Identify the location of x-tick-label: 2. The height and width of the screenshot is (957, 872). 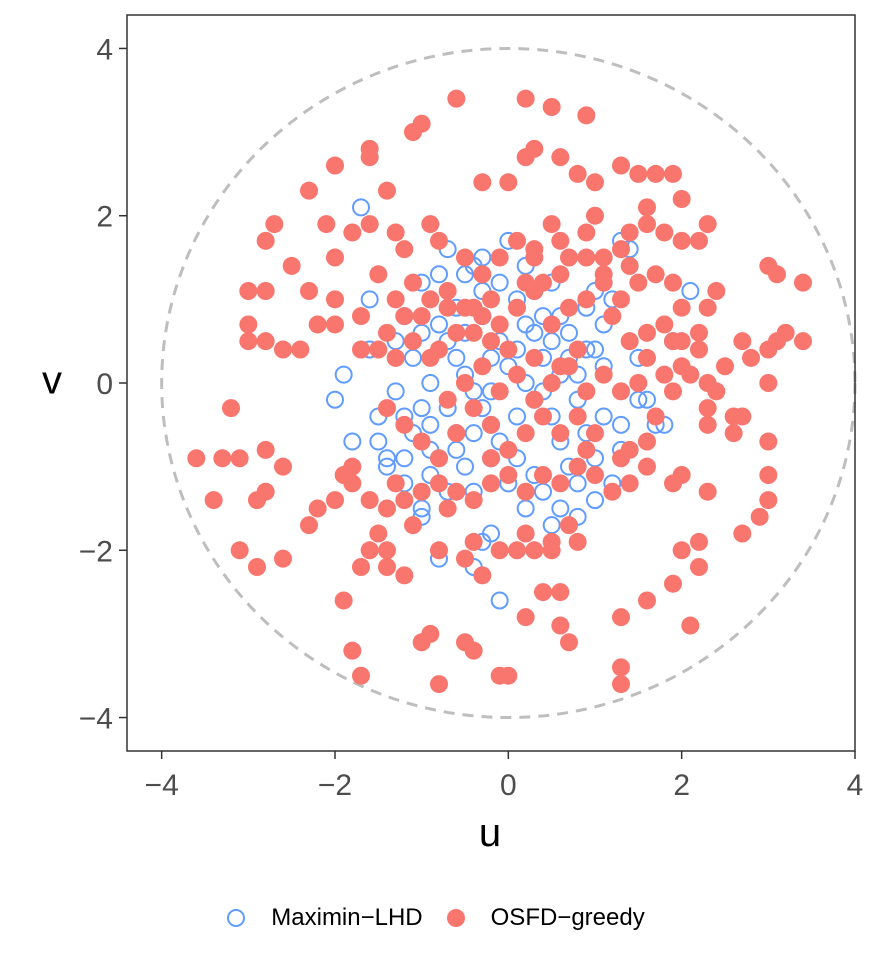
(681, 785).